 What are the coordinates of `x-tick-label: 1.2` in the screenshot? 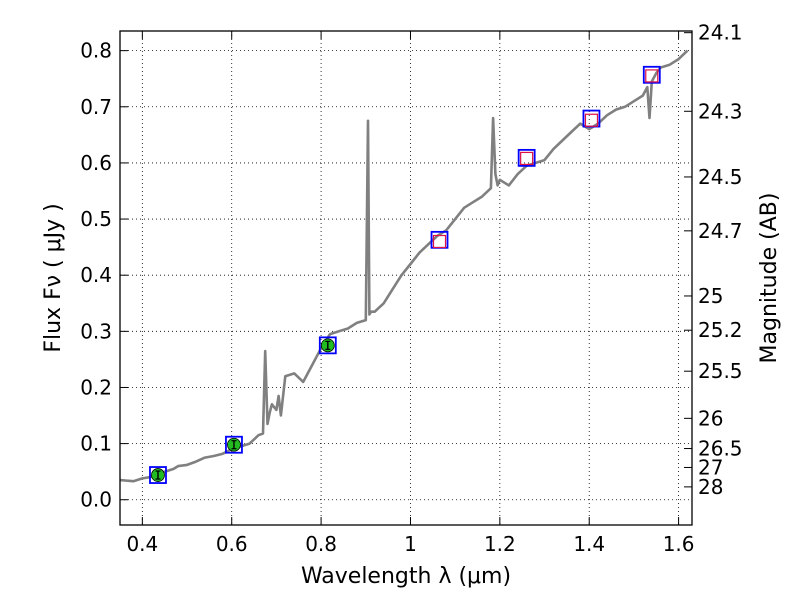 It's located at (500, 544).